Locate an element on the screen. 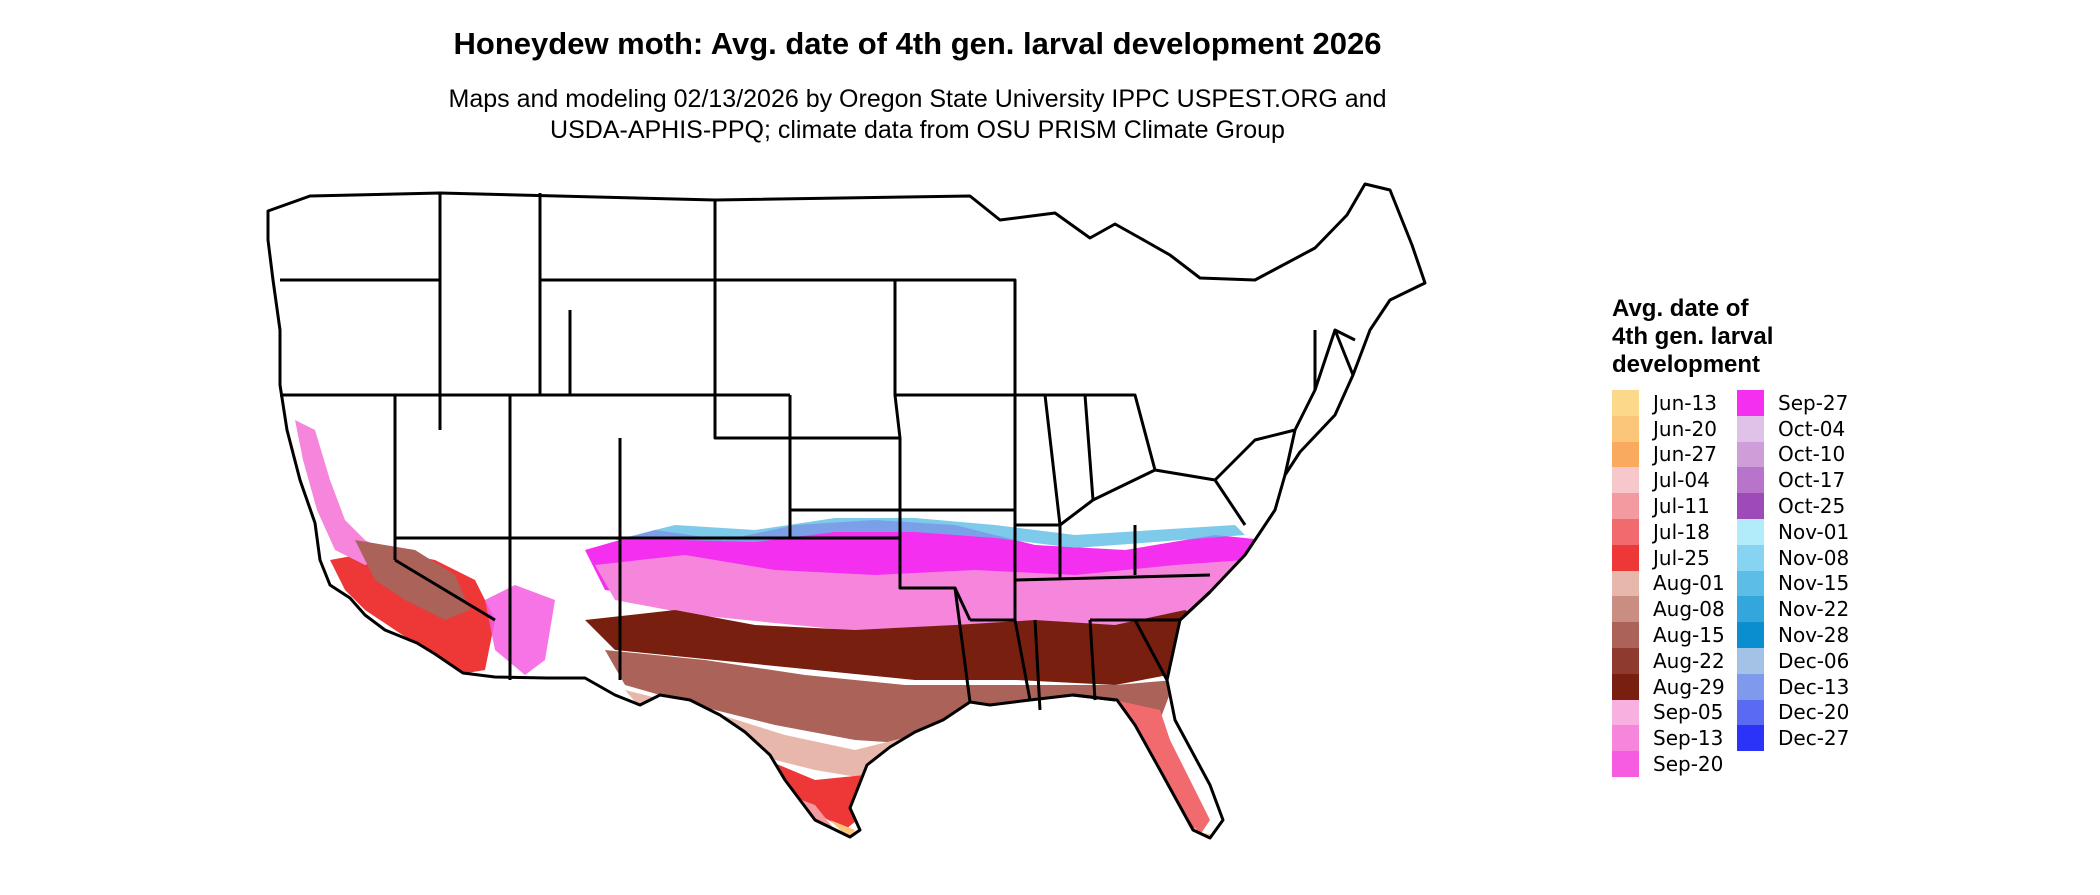 The image size is (2100, 895). legend-label: Aug-01 is located at coordinates (1689, 583).